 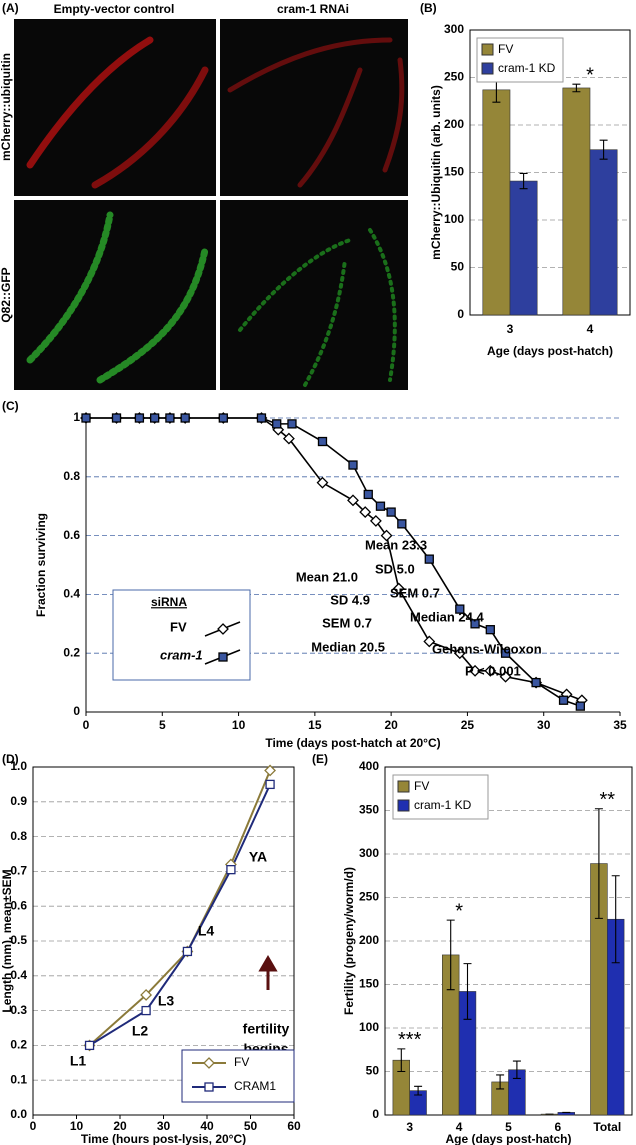 I want to click on legend-label: cram-1 KD, so click(x=527, y=68).